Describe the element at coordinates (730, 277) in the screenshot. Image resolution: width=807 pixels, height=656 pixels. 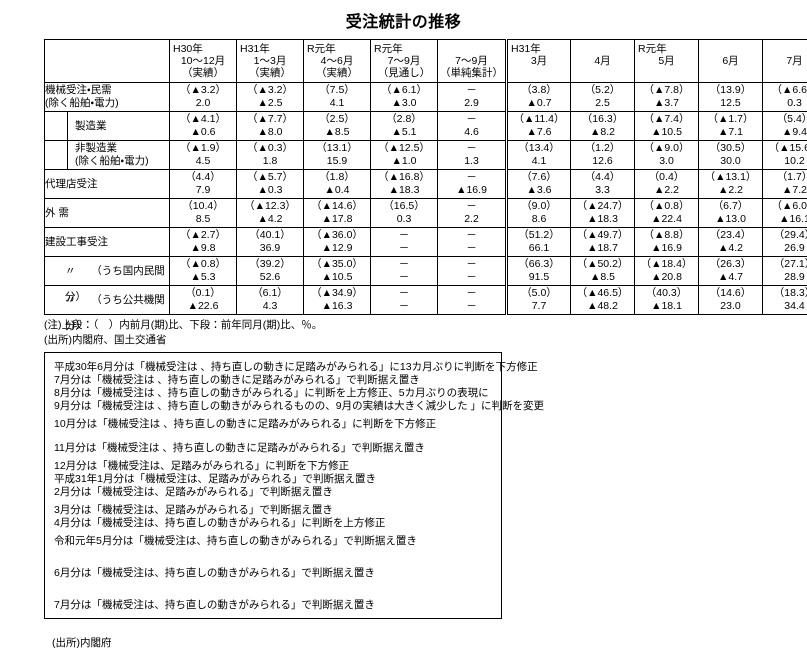
I see `cell-value-yoy: ▲4.7` at that location.